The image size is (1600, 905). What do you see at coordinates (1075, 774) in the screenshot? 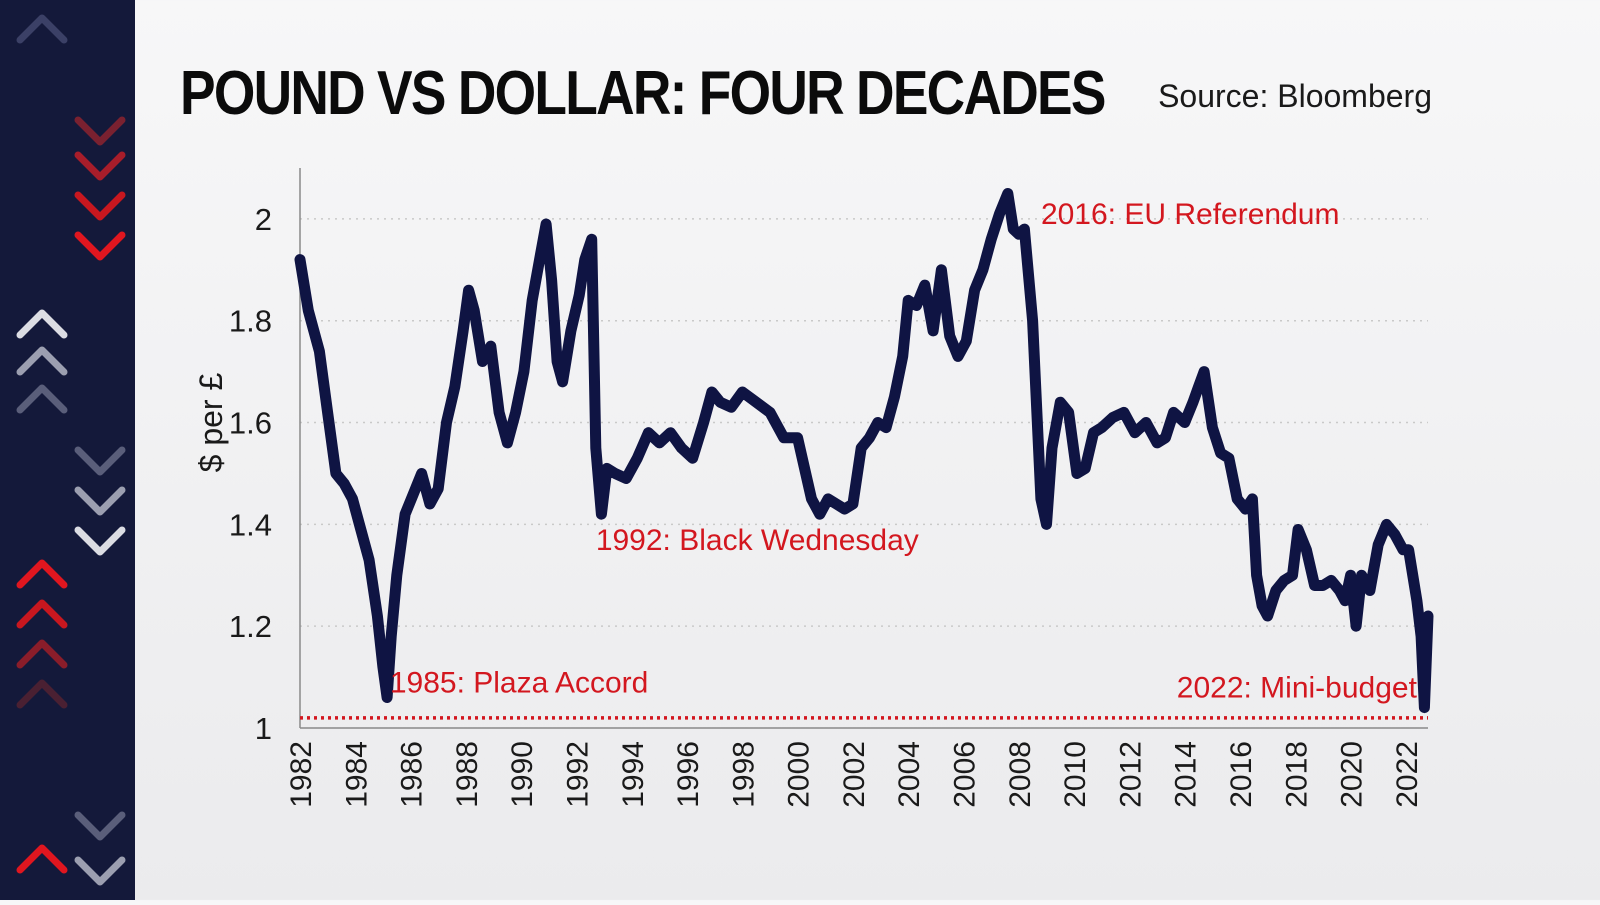
I see `x-tick-label: 2010` at bounding box center [1075, 774].